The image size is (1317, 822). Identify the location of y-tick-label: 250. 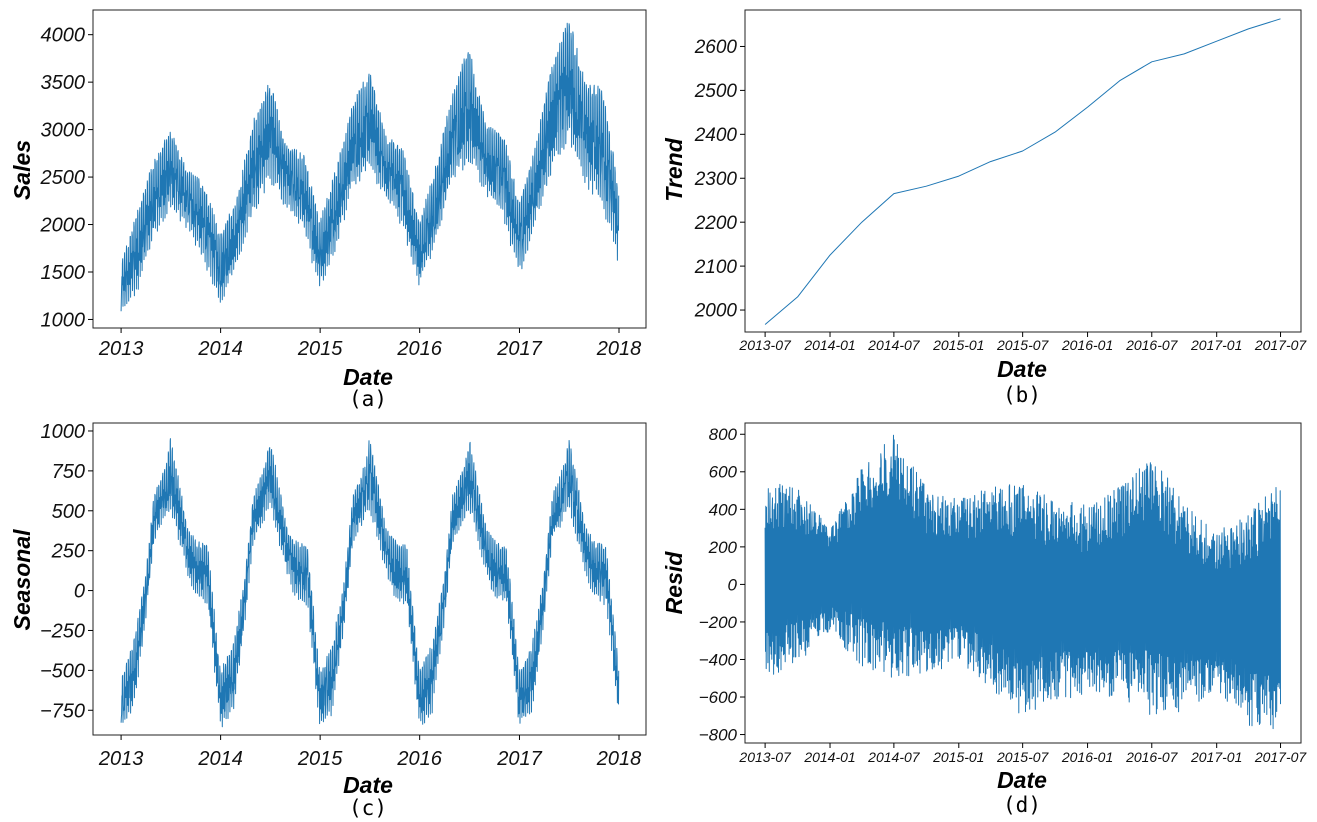
(68, 552).